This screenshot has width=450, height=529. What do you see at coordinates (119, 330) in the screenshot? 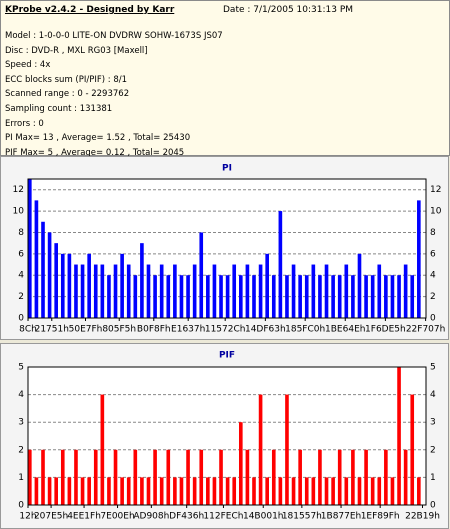
I see `x-tick-label: 805F5h` at bounding box center [119, 330].